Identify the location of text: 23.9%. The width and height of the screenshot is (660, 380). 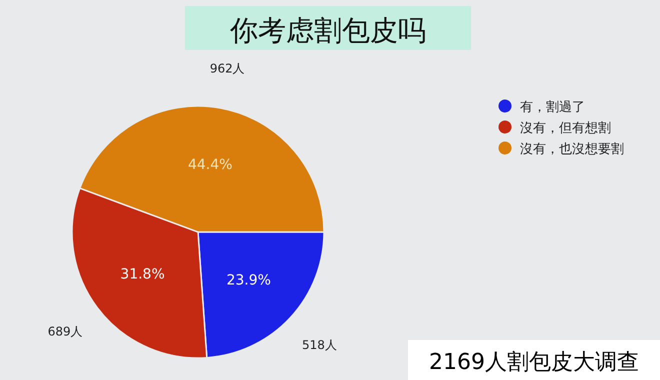
(248, 280).